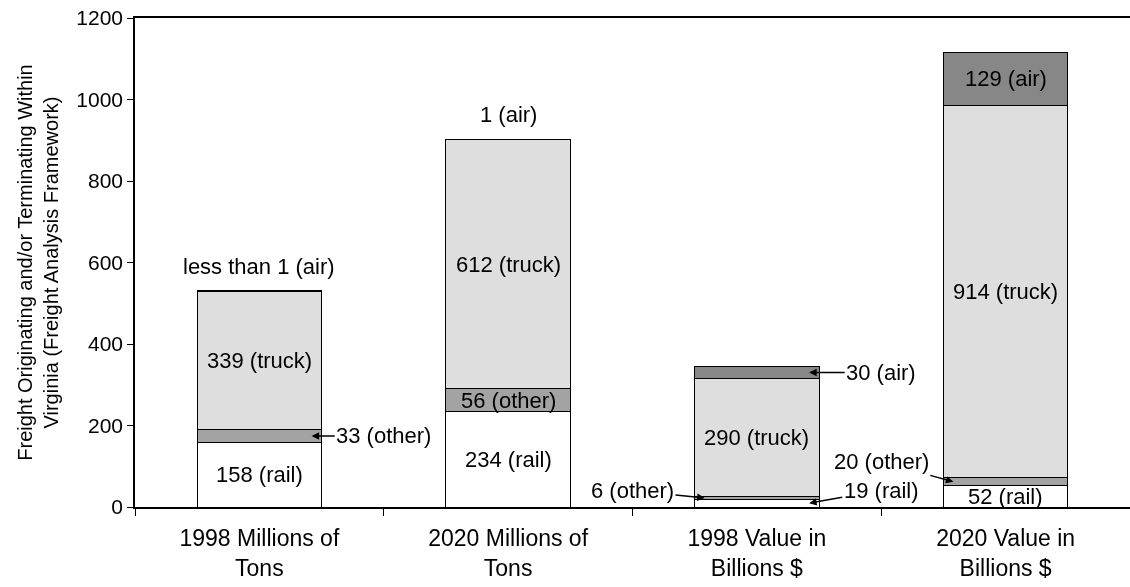 The image size is (1130, 587). I want to click on x-tick-label: 1998 Value in Billions $, so click(757, 553).